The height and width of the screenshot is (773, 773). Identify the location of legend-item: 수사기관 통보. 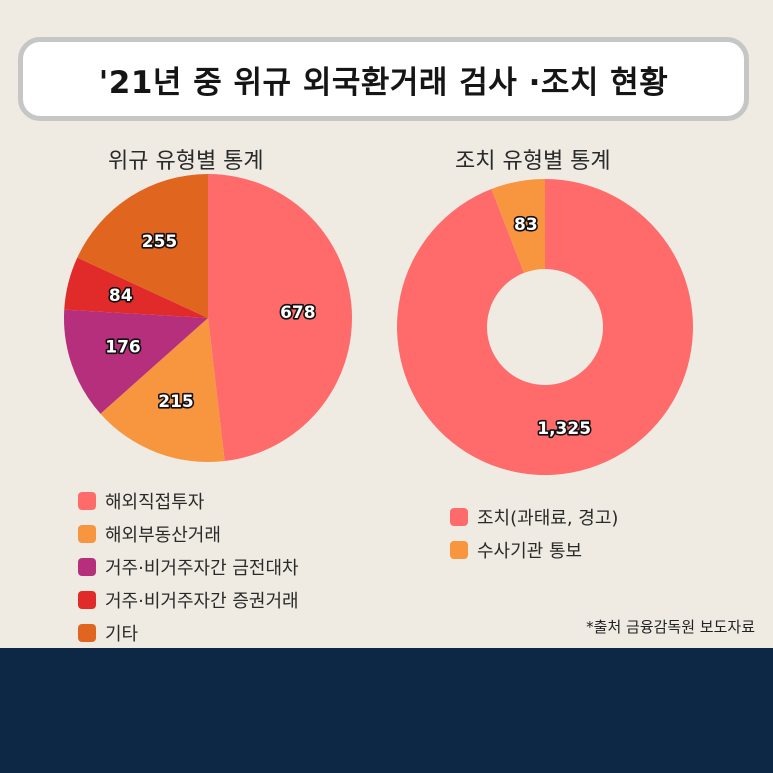
(534, 549).